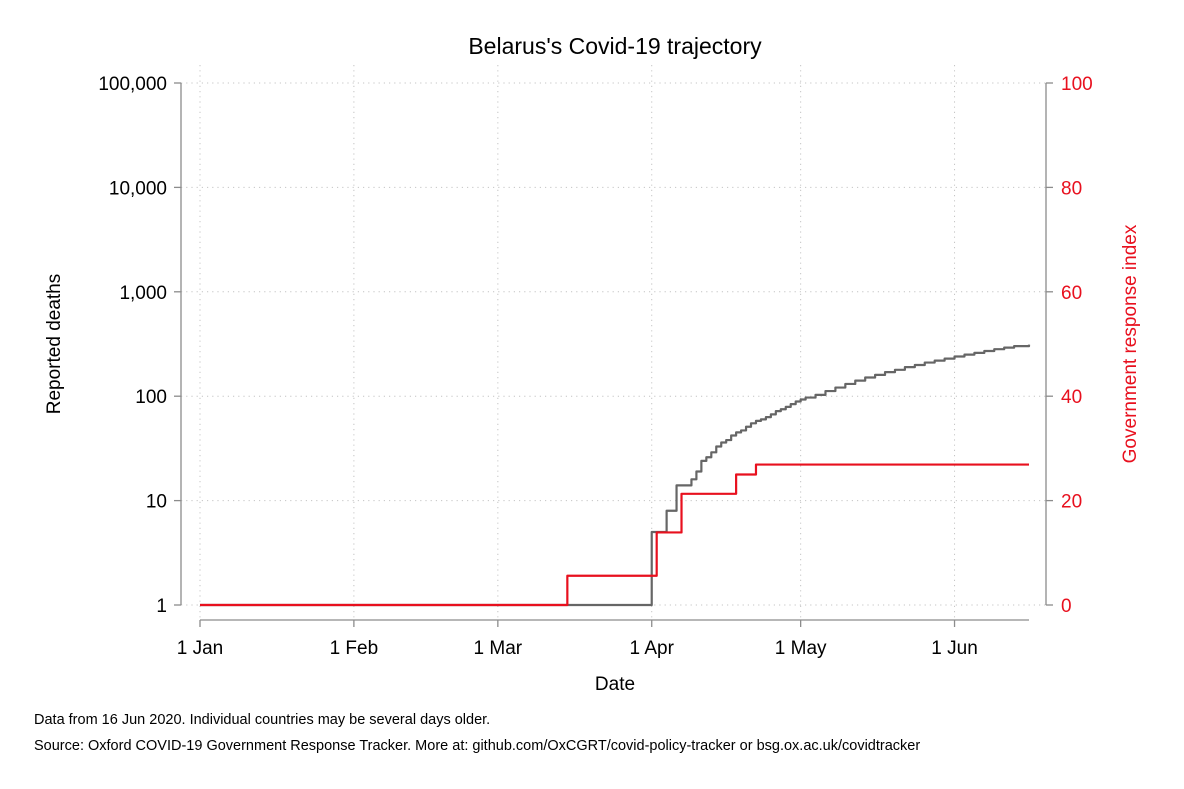  I want to click on y-axis-left-title: Reported deaths, so click(54, 344).